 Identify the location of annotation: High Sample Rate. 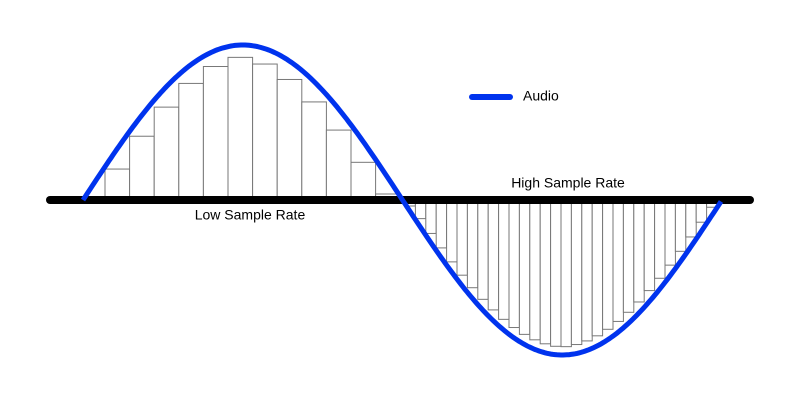
(568, 183).